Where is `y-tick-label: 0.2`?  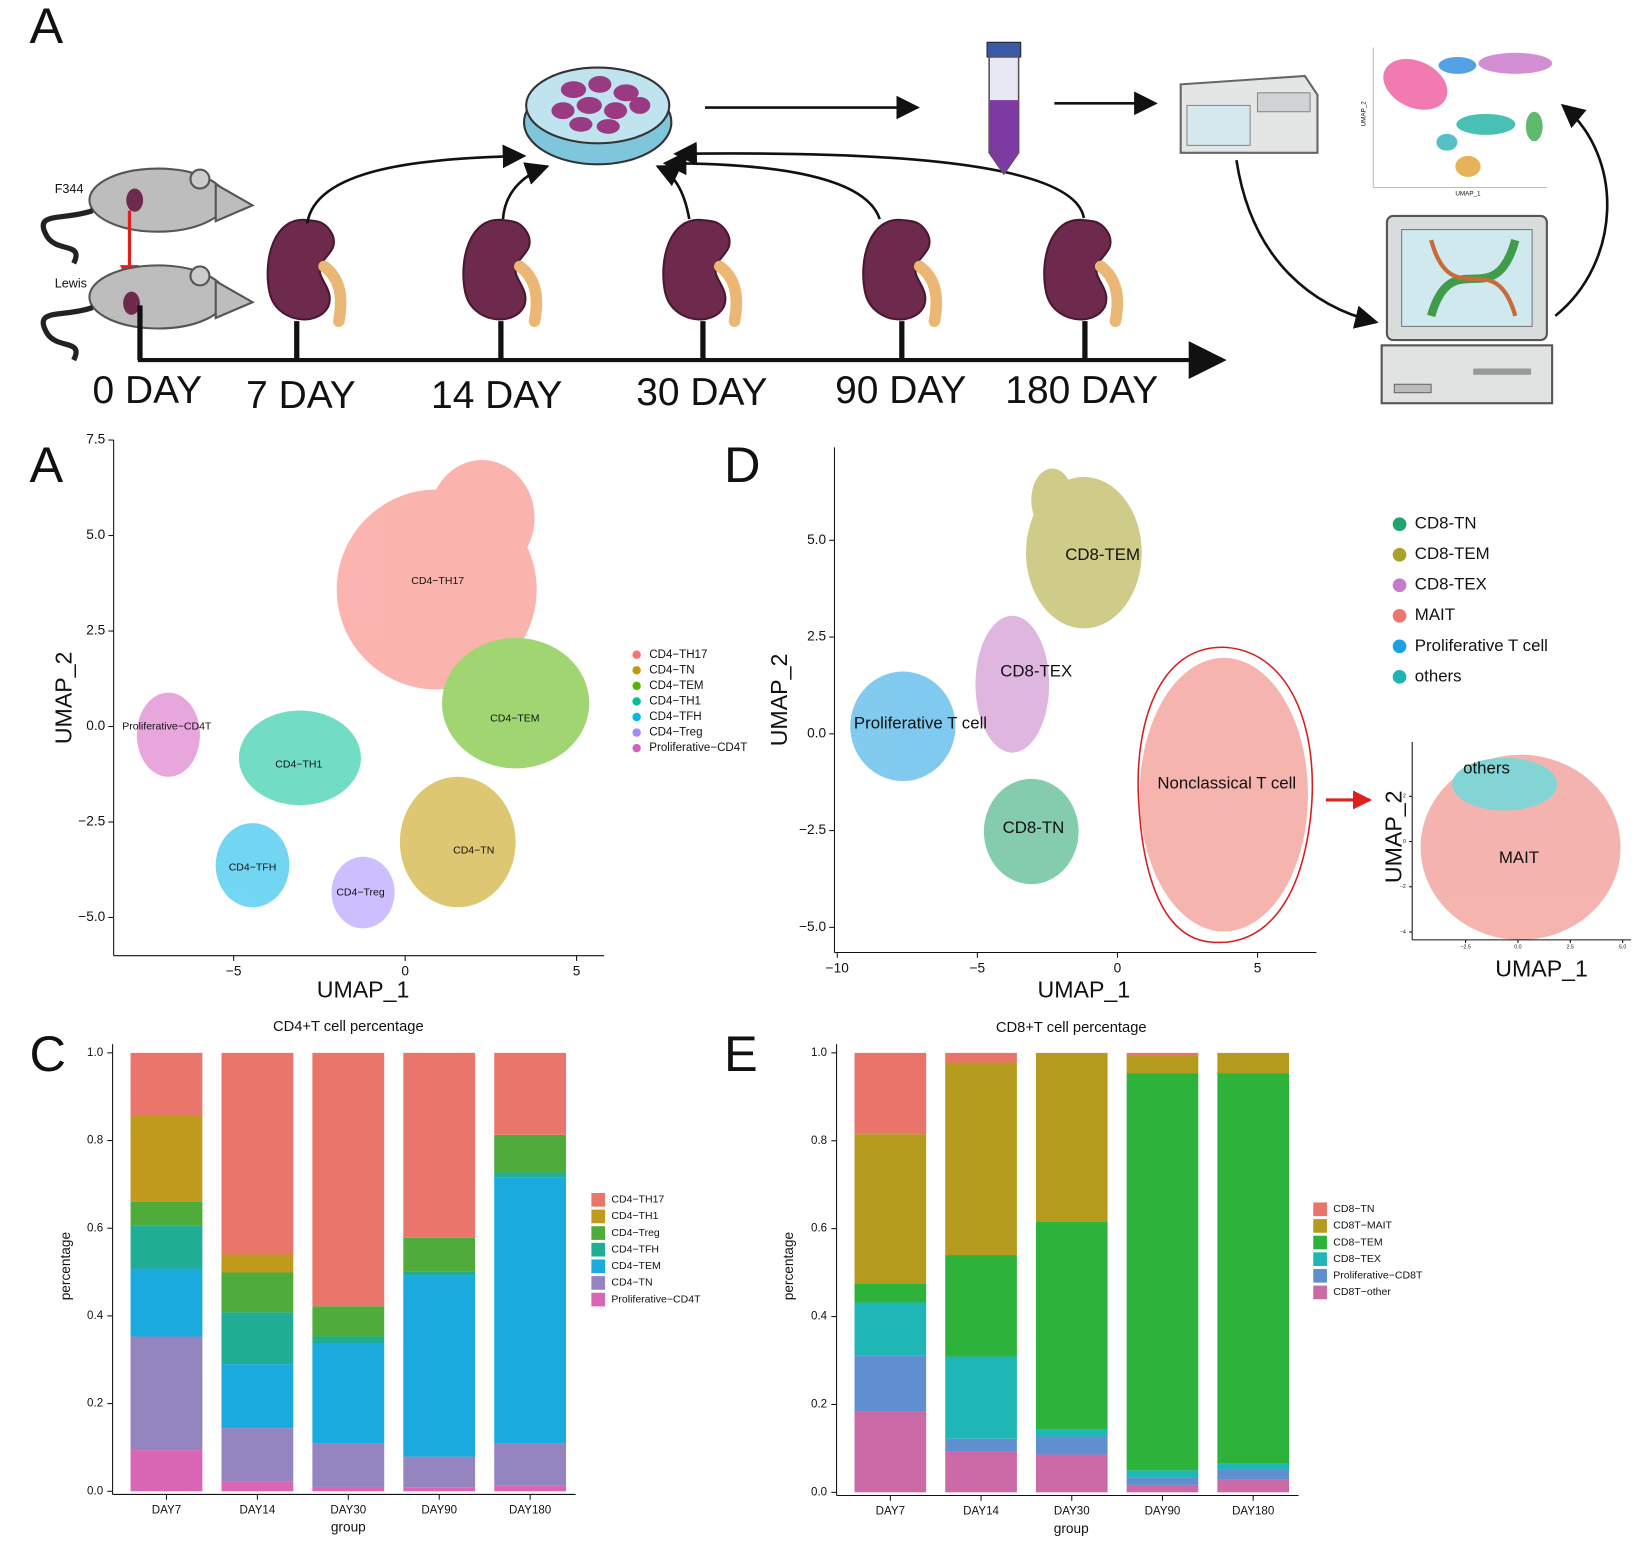 y-tick-label: 0.2 is located at coordinates (95, 1404).